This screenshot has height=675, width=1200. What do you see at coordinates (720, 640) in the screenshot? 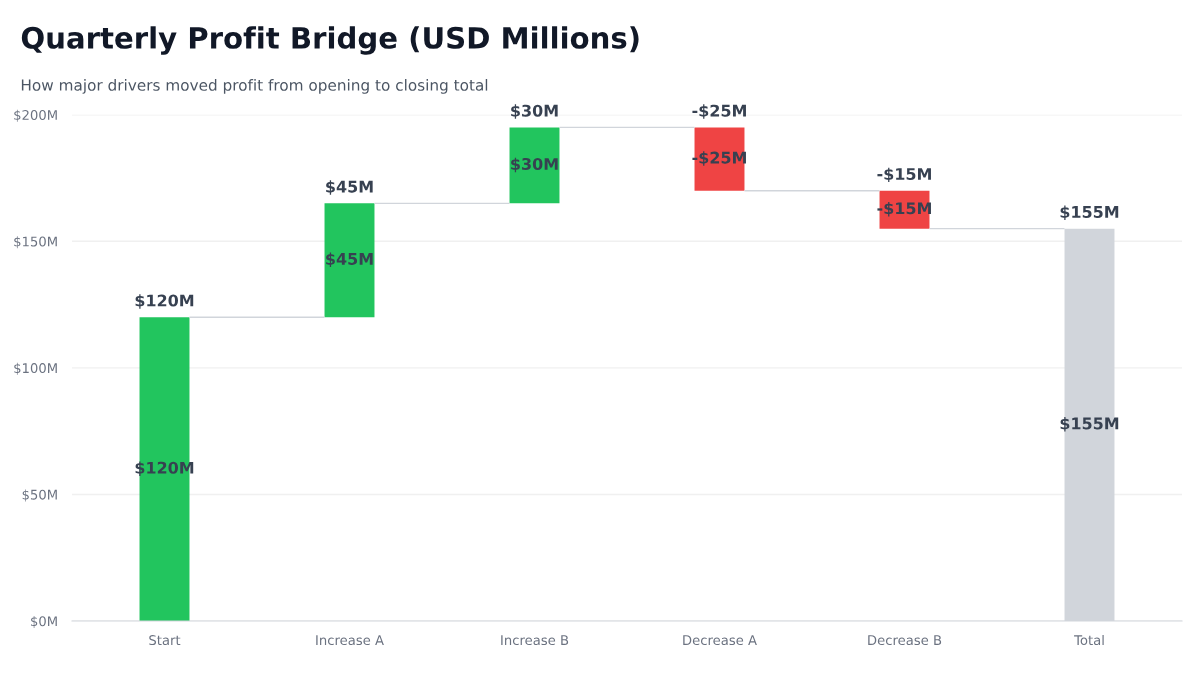
I see `x-tick-label: Decrease A` at bounding box center [720, 640].